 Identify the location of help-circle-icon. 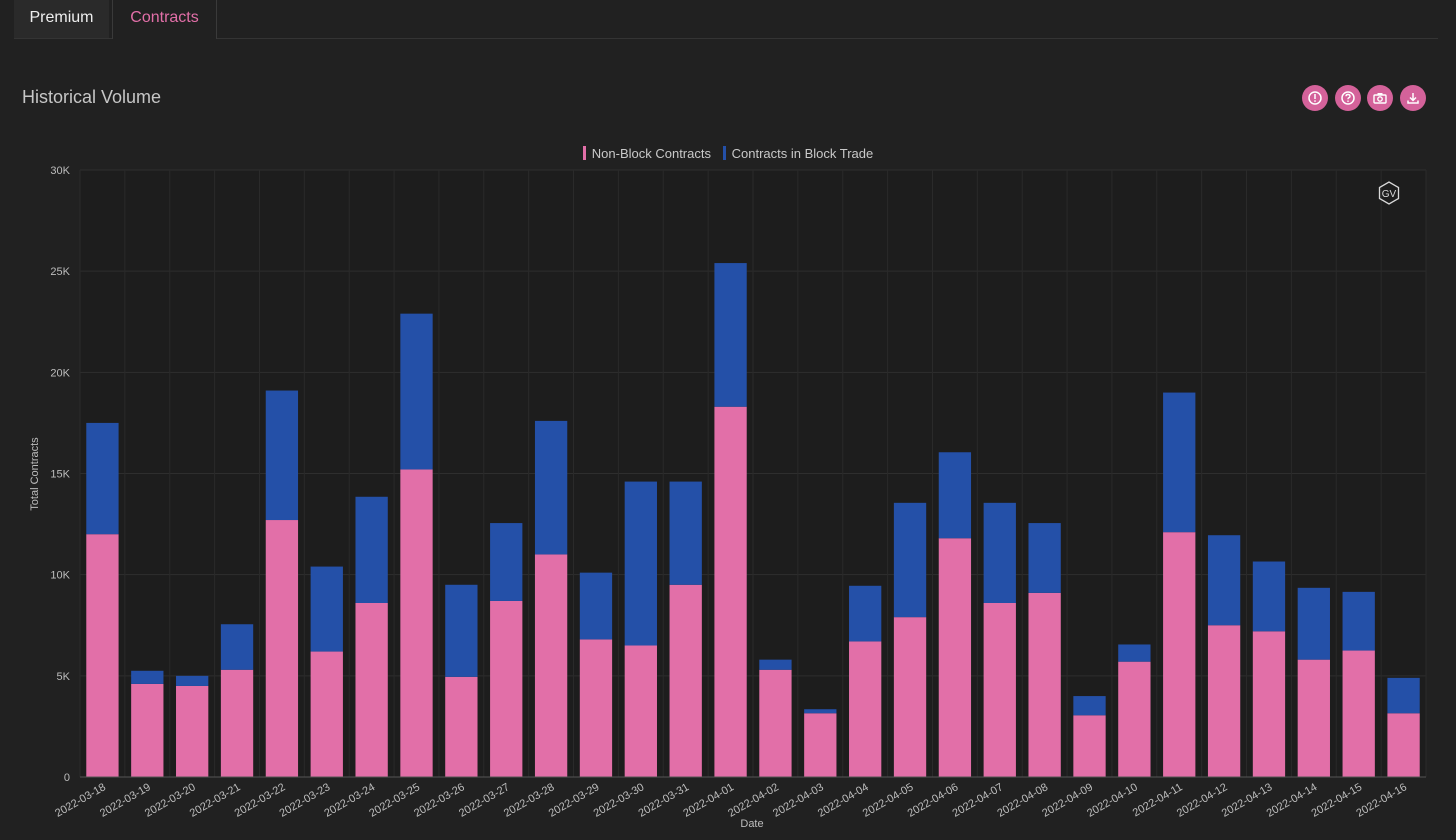
(1348, 98).